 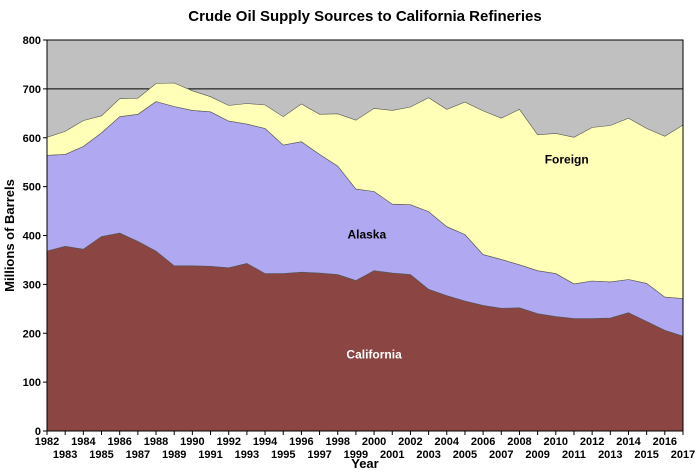 I want to click on x-tick-label: 2003, so click(x=428, y=455).